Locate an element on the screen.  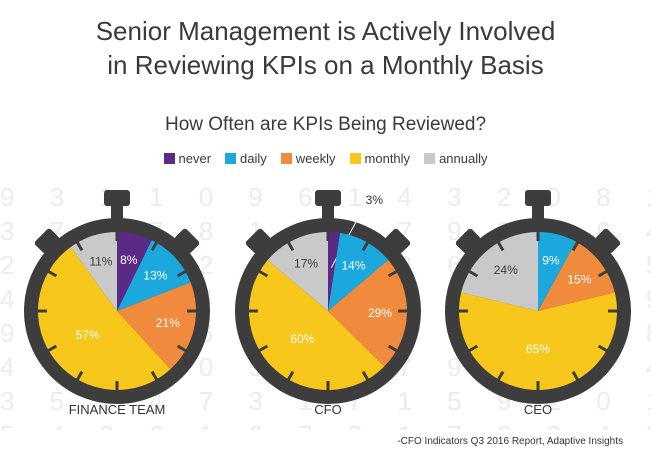
chart-label-cfo: CFO is located at coordinates (327, 409).